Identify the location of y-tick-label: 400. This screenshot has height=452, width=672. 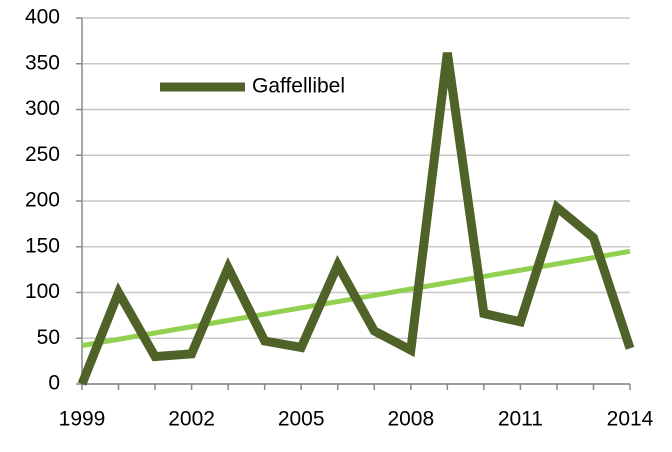
(42, 17).